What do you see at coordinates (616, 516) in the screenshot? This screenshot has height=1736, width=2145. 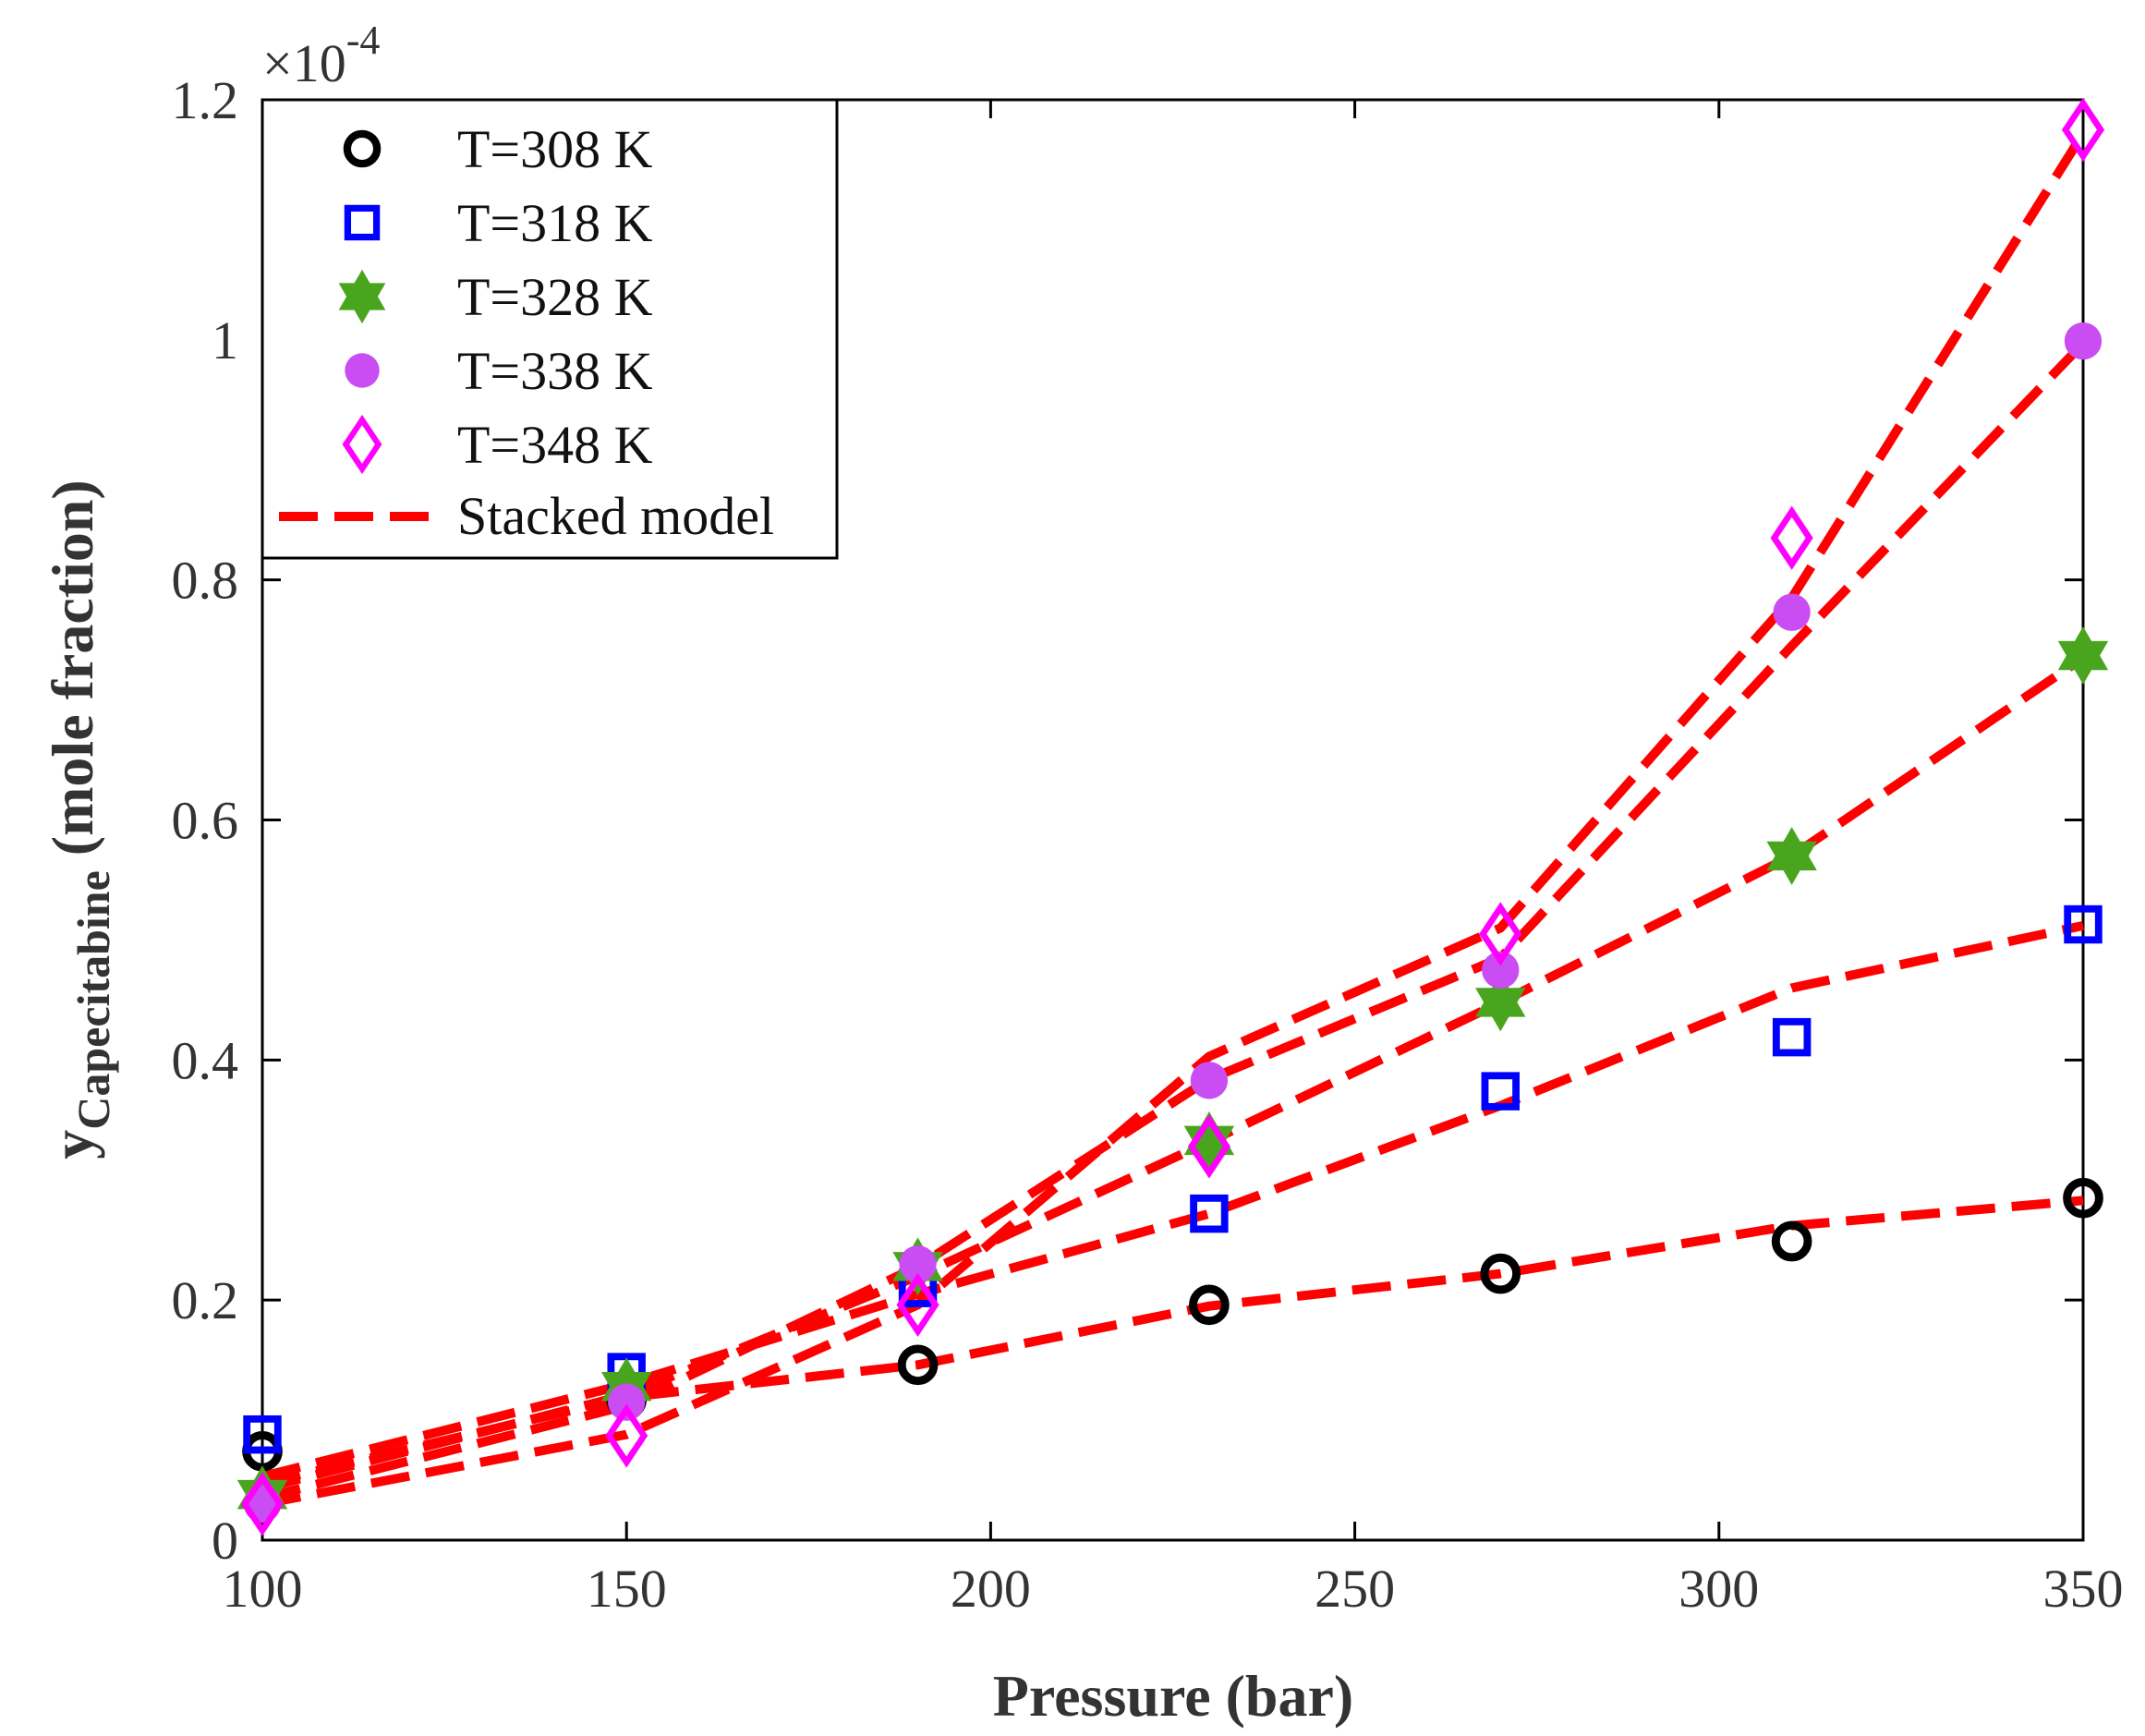 I see `legend-model-label: Stacked model` at bounding box center [616, 516].